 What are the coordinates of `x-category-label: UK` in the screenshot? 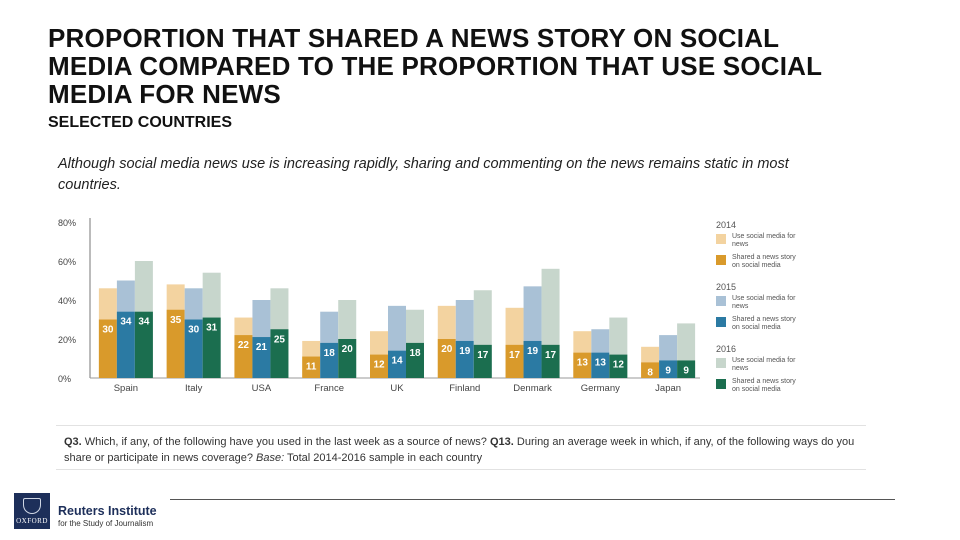 It's located at (397, 388).